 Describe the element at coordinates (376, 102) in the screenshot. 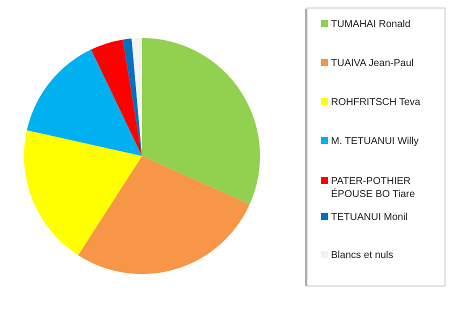

I see `legend-label: ROHFRITSCH Teva` at that location.